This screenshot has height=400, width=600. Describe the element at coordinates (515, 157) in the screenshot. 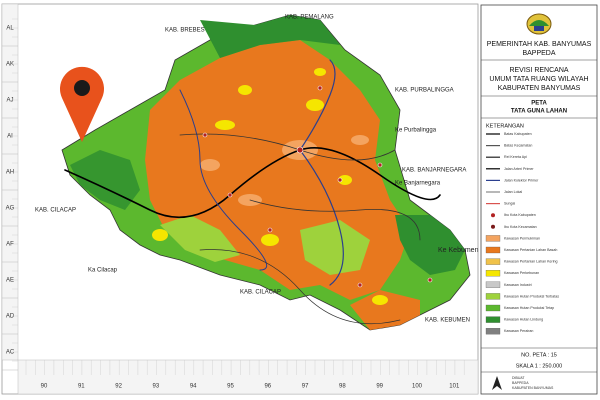

I see `legend-label: Rel Kereta Api` at that location.